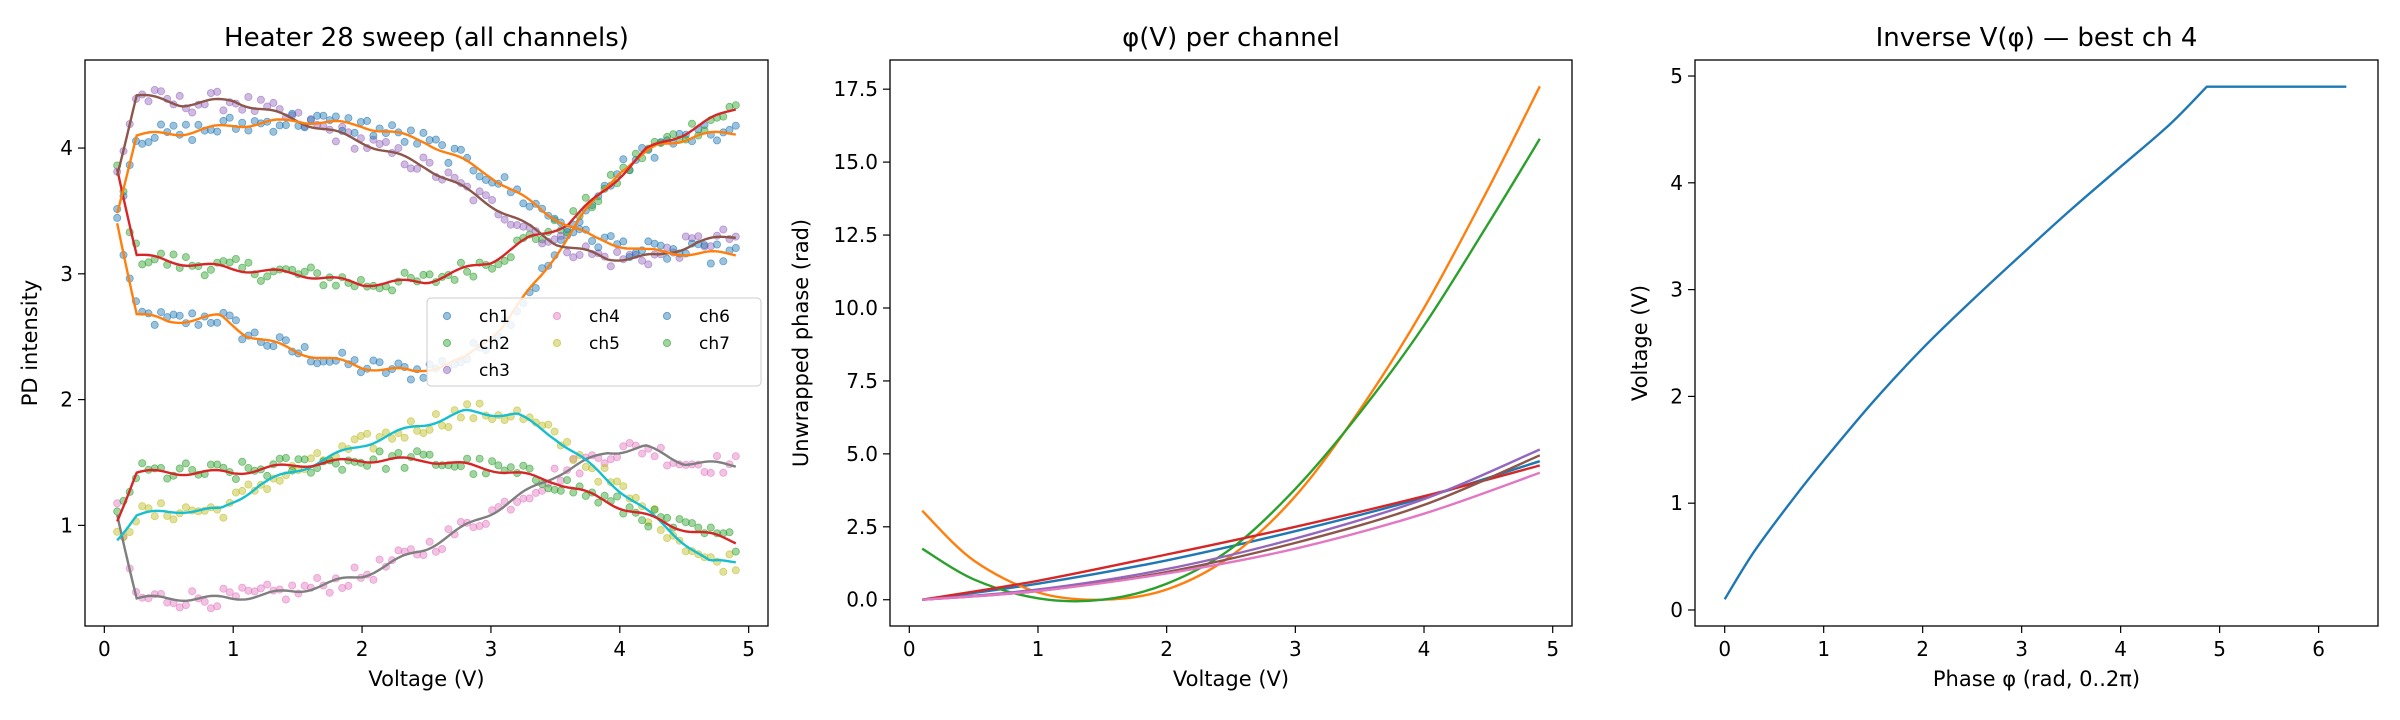  What do you see at coordinates (1640, 343) in the screenshot?
I see `y-axis-label: Voltage (V)` at bounding box center [1640, 343].